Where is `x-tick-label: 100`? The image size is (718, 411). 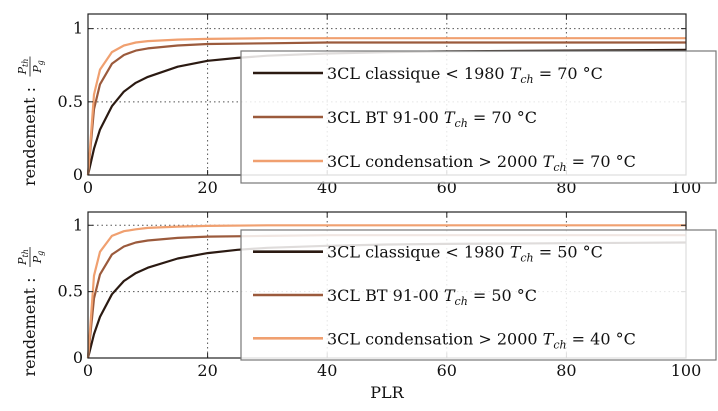
x-tick-label: 100 is located at coordinates (686, 370).